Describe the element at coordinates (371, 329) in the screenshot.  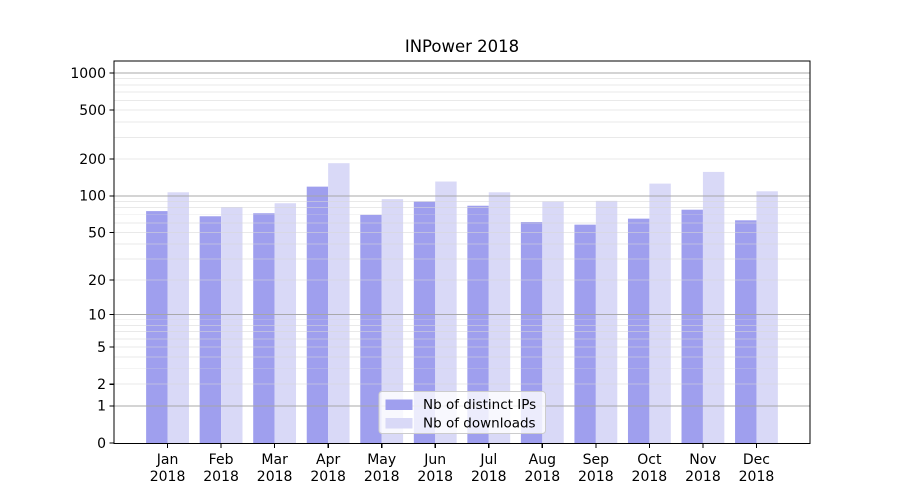
I see `bar-distinct-ips-may` at that location.